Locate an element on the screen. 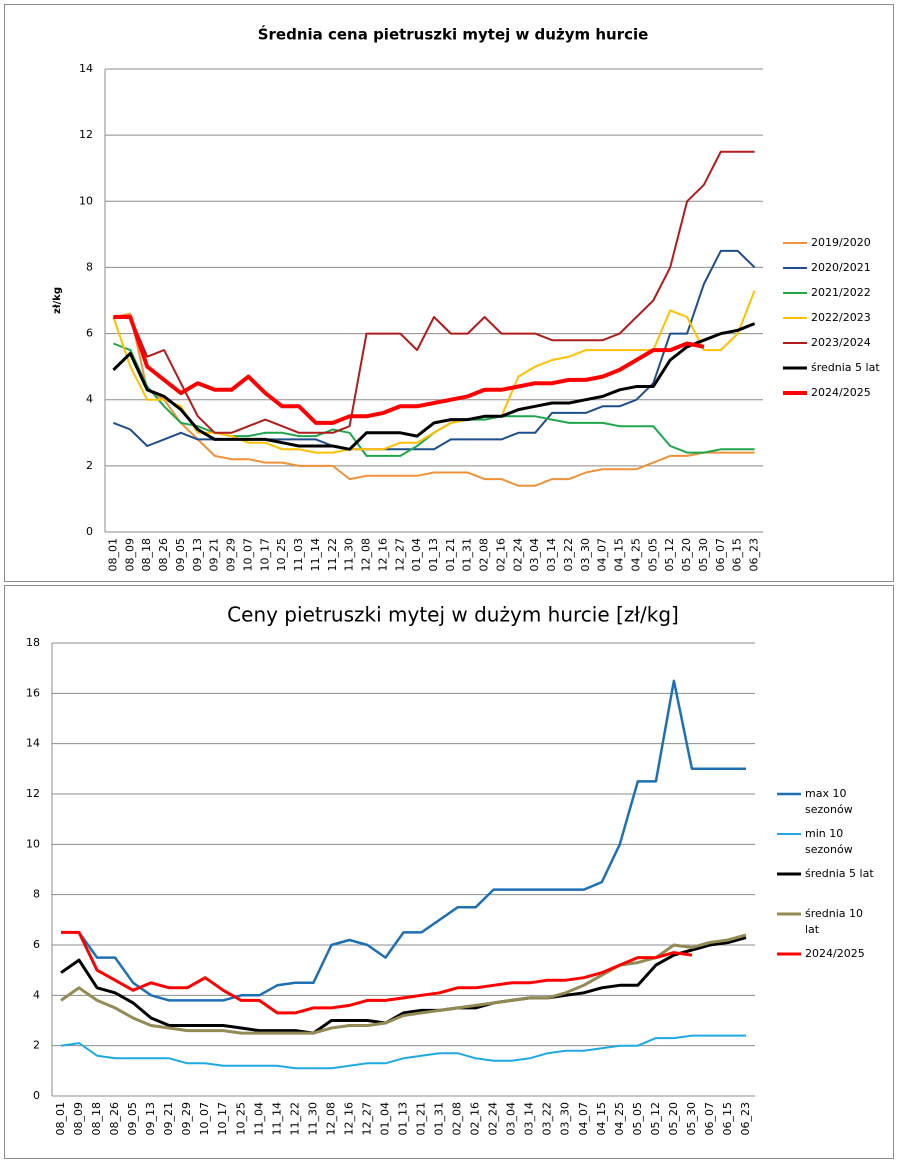 Image resolution: width=900 pixels, height=1161 pixels. x-tick-label: 01_21 is located at coordinates (421, 1119).